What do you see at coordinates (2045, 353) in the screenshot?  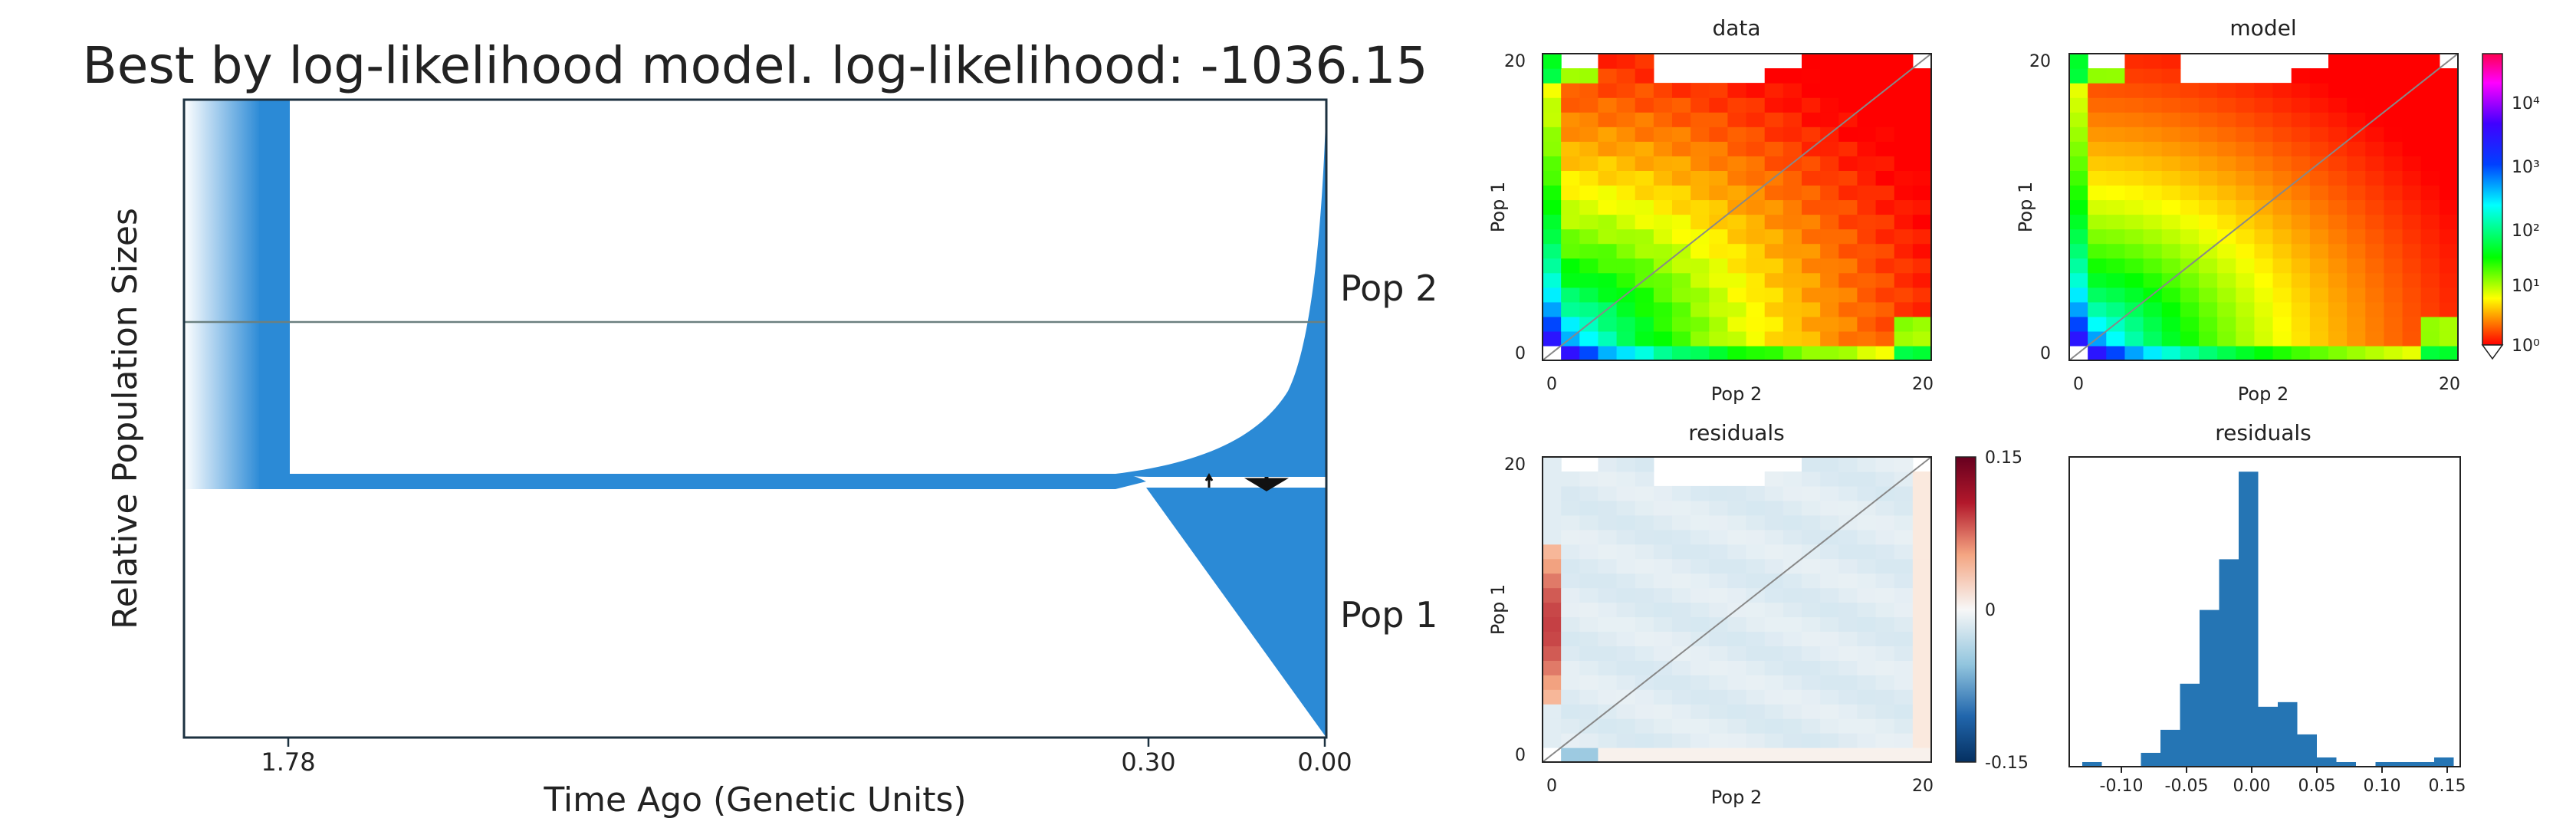 I see `model-ytick-0: 0` at bounding box center [2045, 353].